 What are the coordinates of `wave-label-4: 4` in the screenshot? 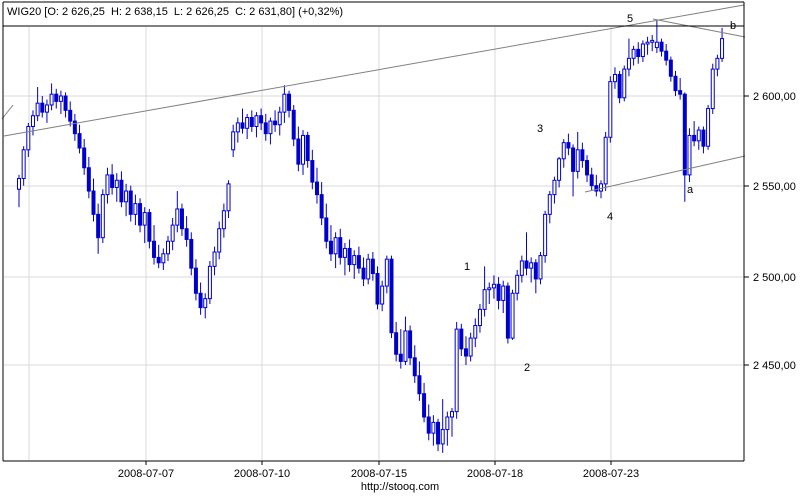 It's located at (610, 217).